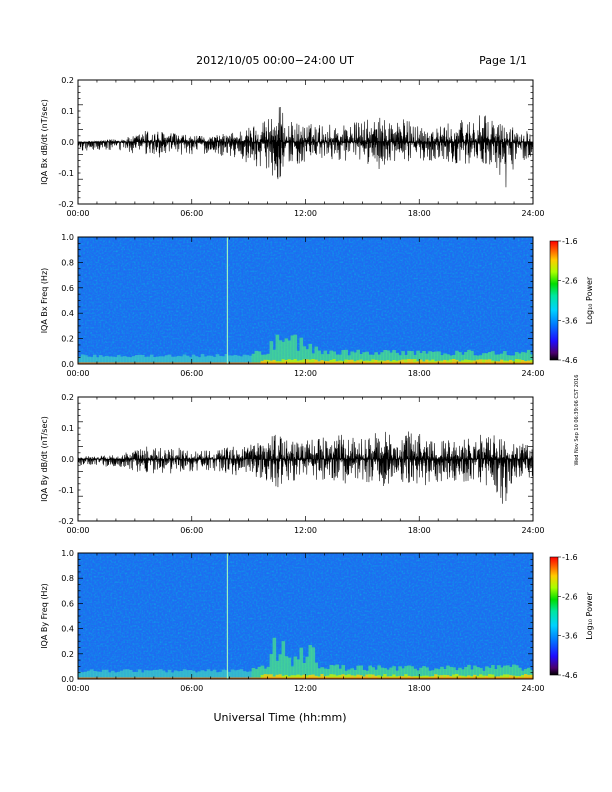 The image size is (612, 792). Describe the element at coordinates (227, 300) in the screenshot. I see `spectrogram-artifact` at that location.